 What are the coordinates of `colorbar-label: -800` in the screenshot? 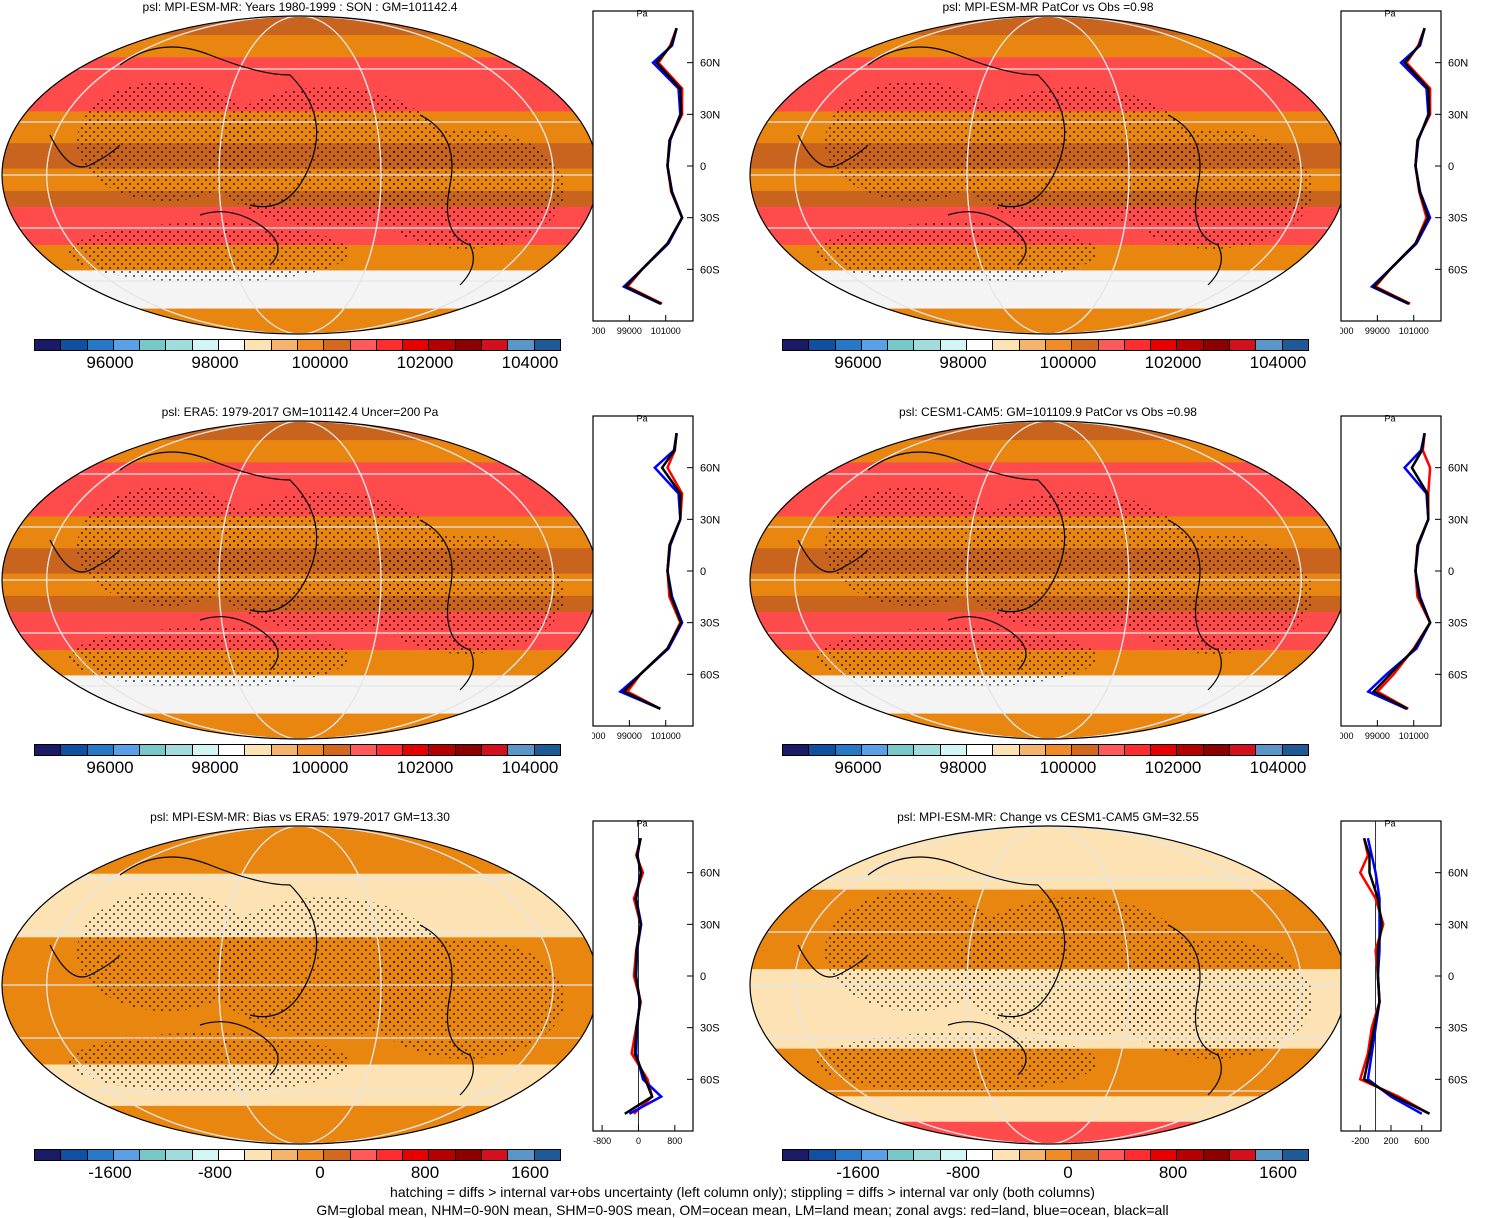 It's located at (963, 1172).